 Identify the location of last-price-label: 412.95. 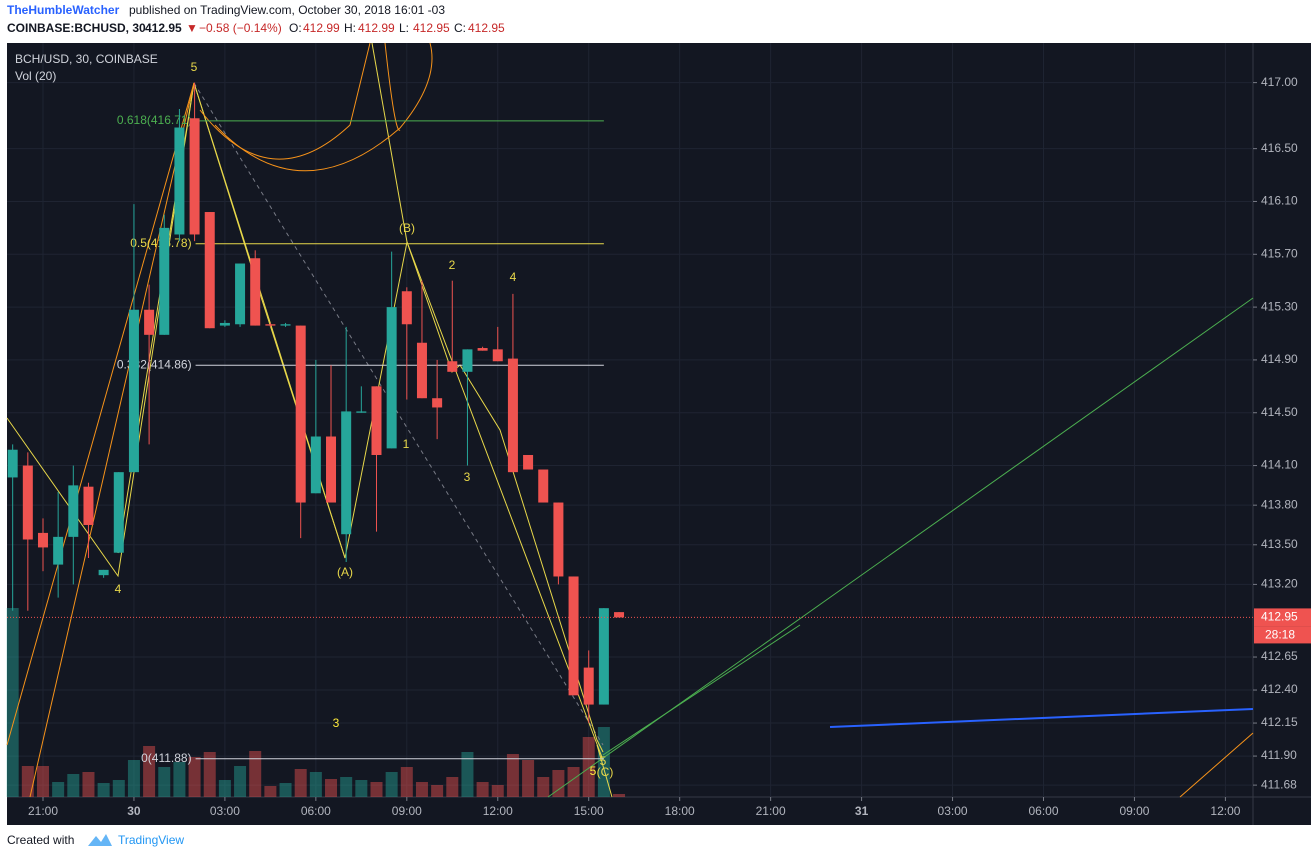
(1279, 617).